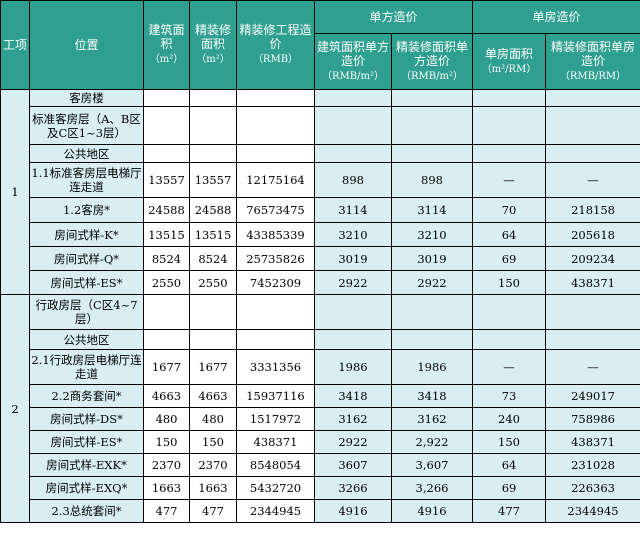 The image size is (640, 534). Describe the element at coordinates (275, 45) in the screenshot. I see `header-fit-cost: 精装修工程造价 （RMB）` at that location.